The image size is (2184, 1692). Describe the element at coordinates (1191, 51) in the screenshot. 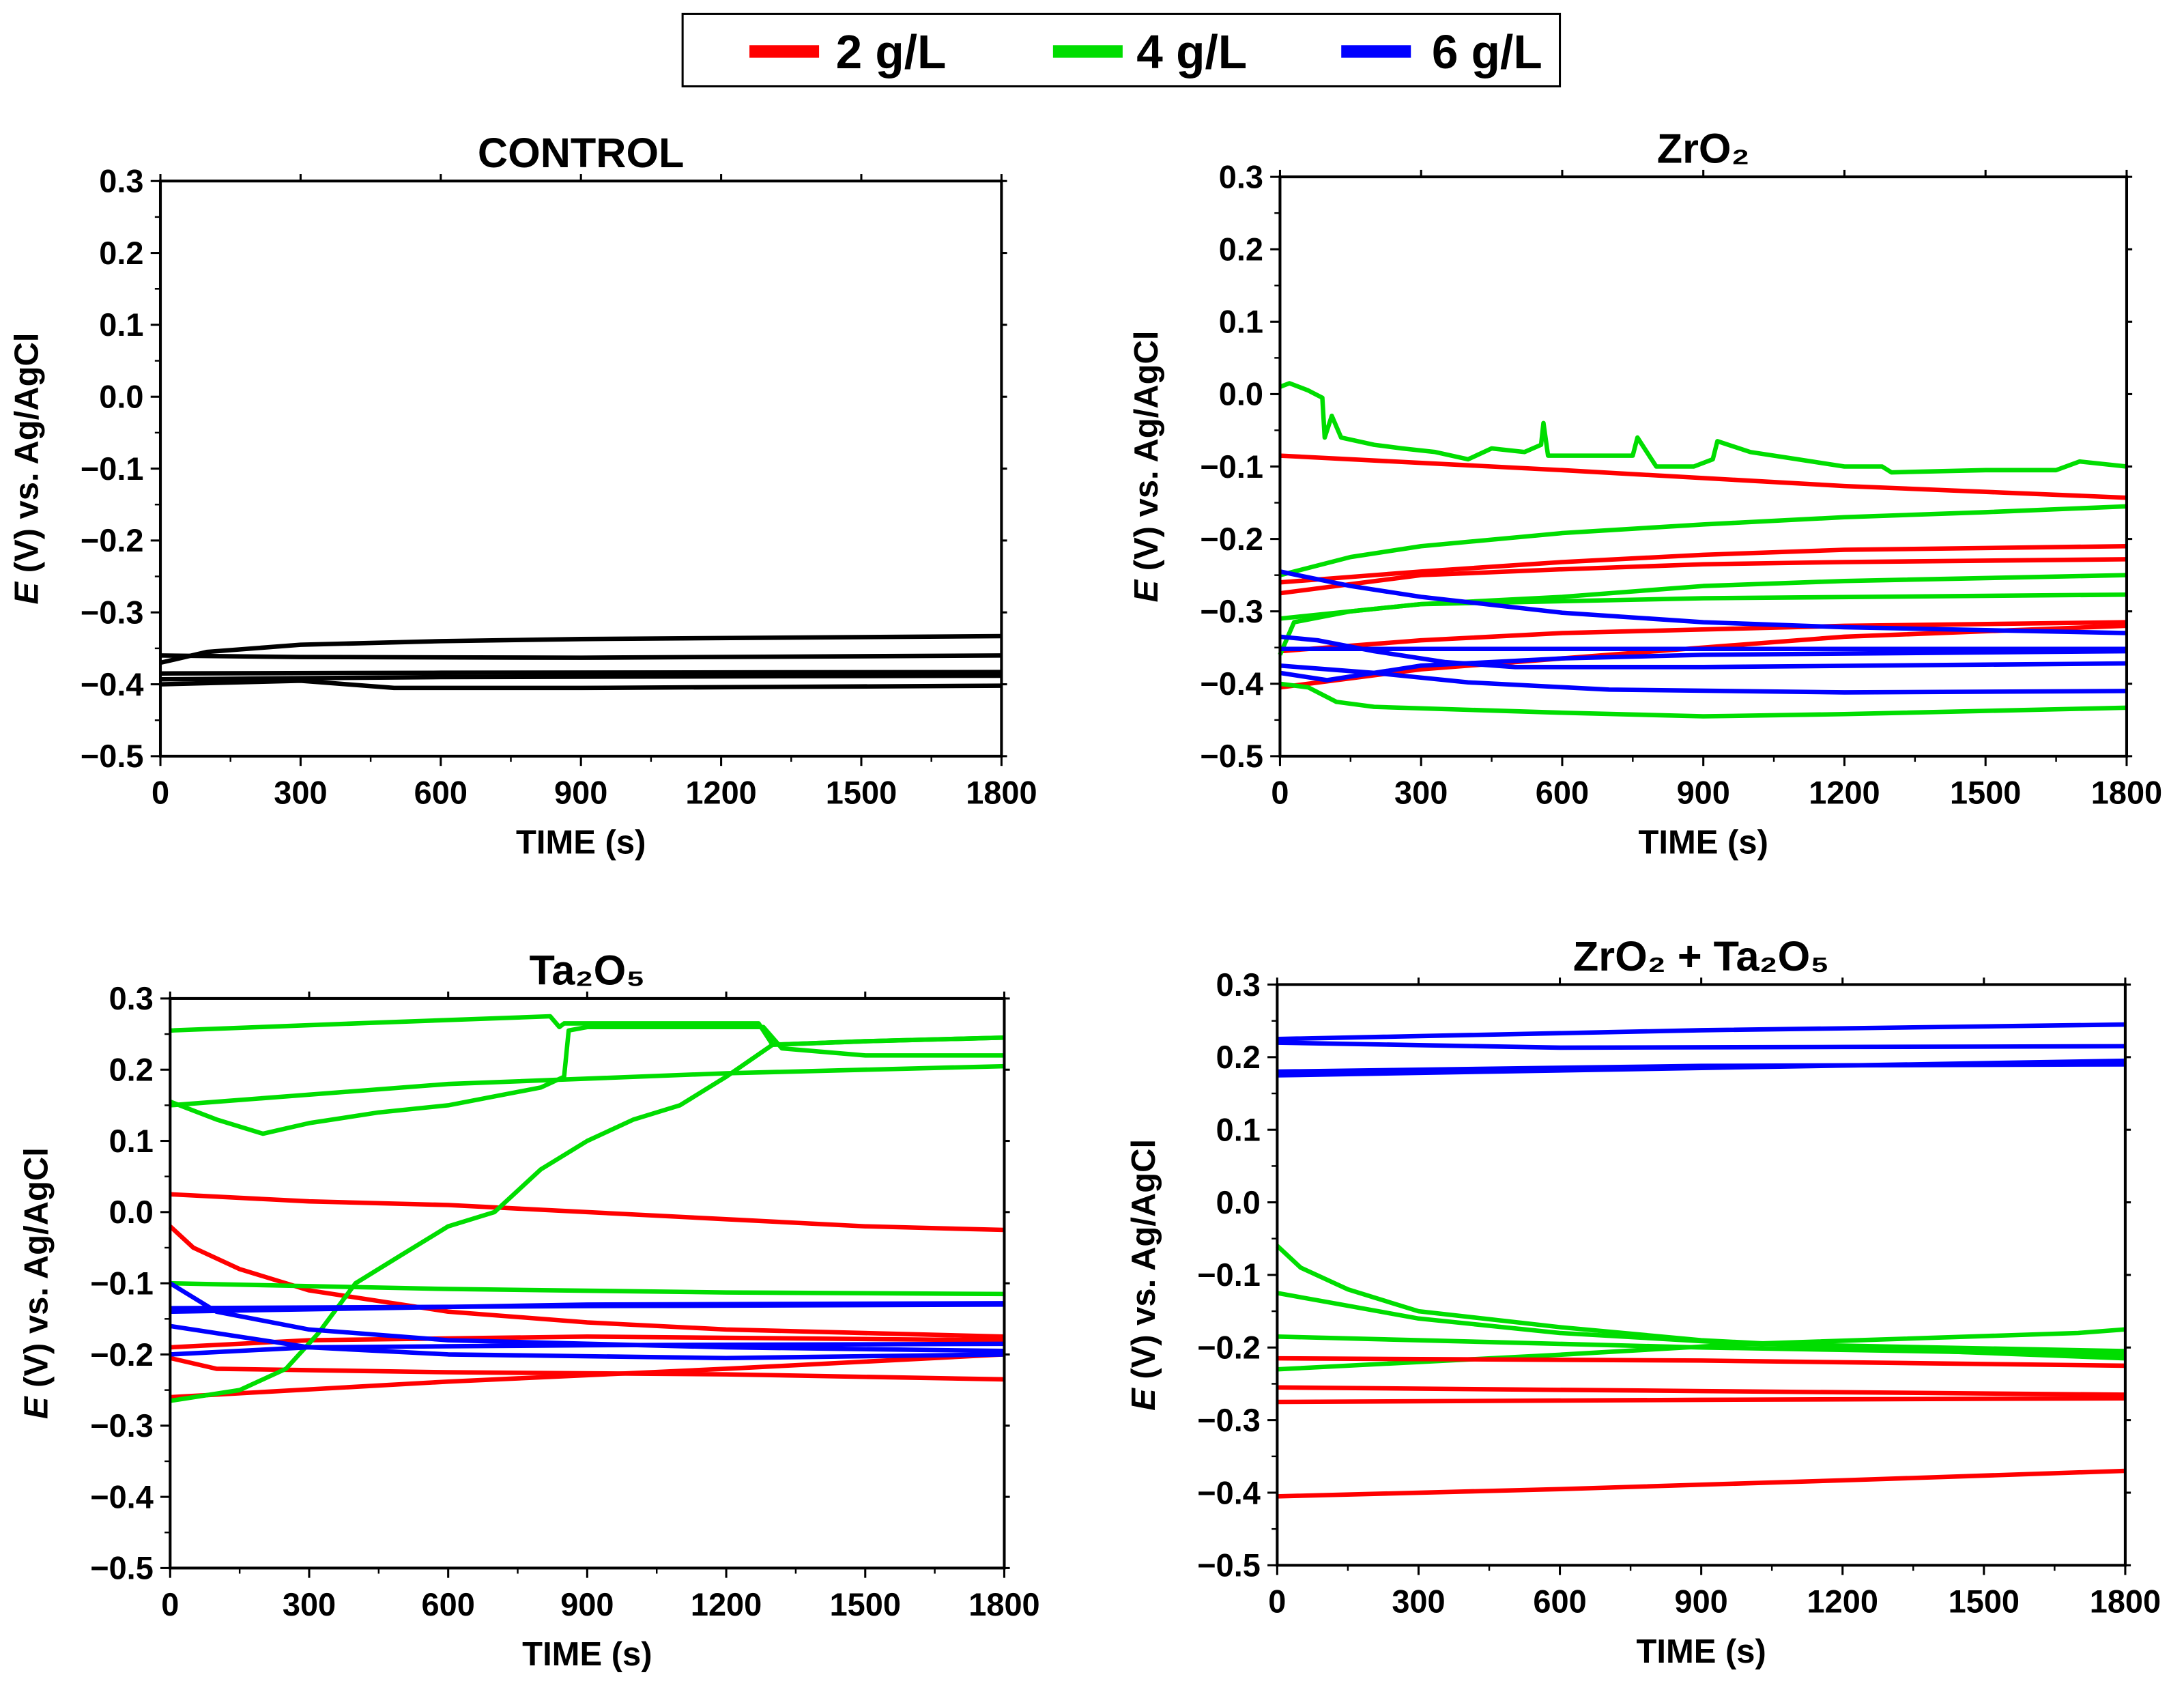

I see `legend-label-4gl: 4 g/L` at that location.